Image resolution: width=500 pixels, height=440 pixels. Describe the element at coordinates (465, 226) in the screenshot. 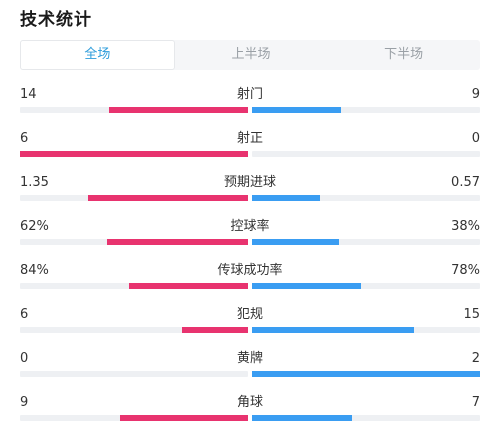

I see `away-value: 38%` at that location.